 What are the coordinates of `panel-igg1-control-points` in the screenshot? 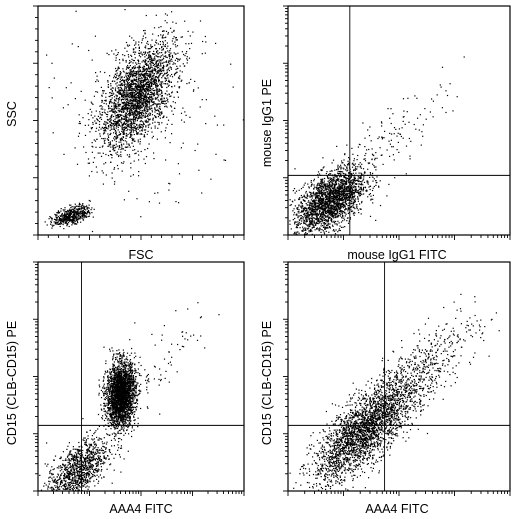 It's located at (377, 146).